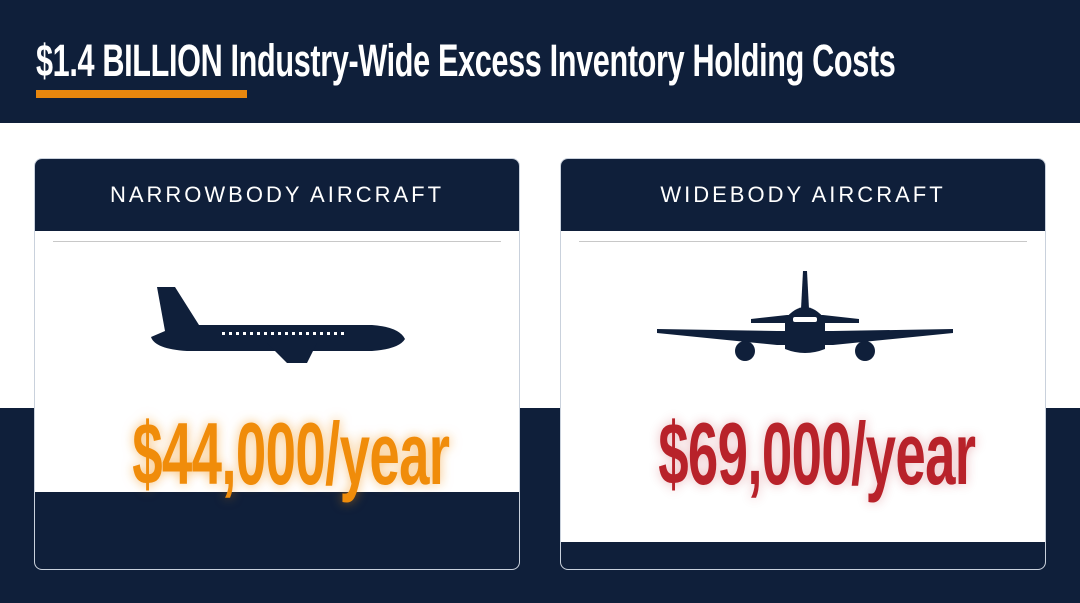  I want to click on title-underline, so click(141, 94).